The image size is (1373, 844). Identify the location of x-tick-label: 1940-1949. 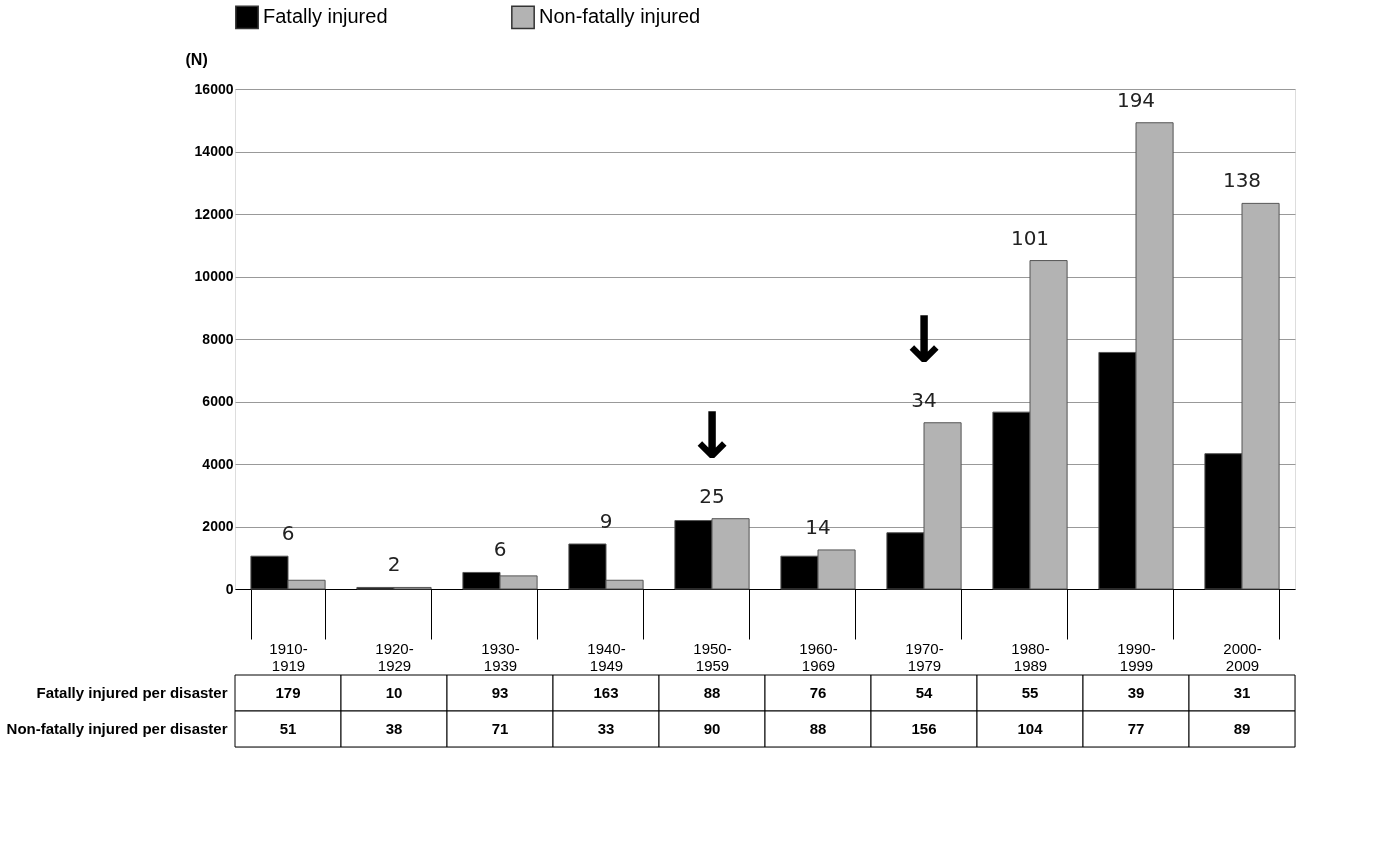
(606, 656).